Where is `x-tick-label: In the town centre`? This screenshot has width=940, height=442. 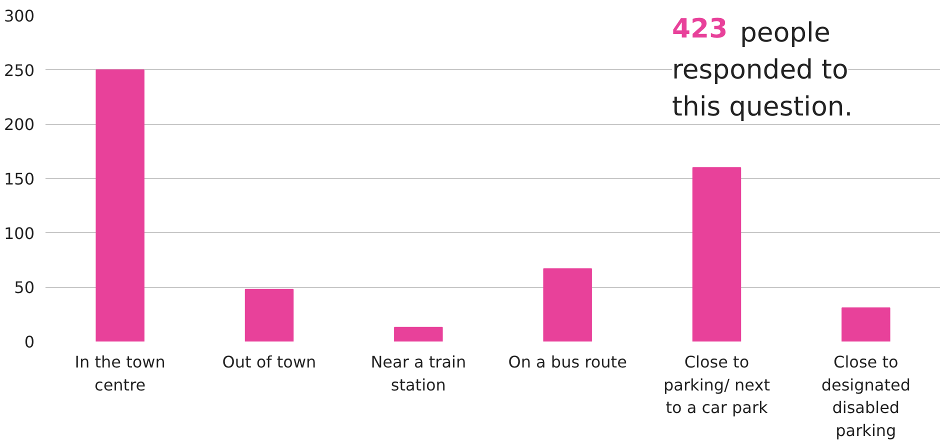
x-tick-label: In the town centre is located at coordinates (120, 373).